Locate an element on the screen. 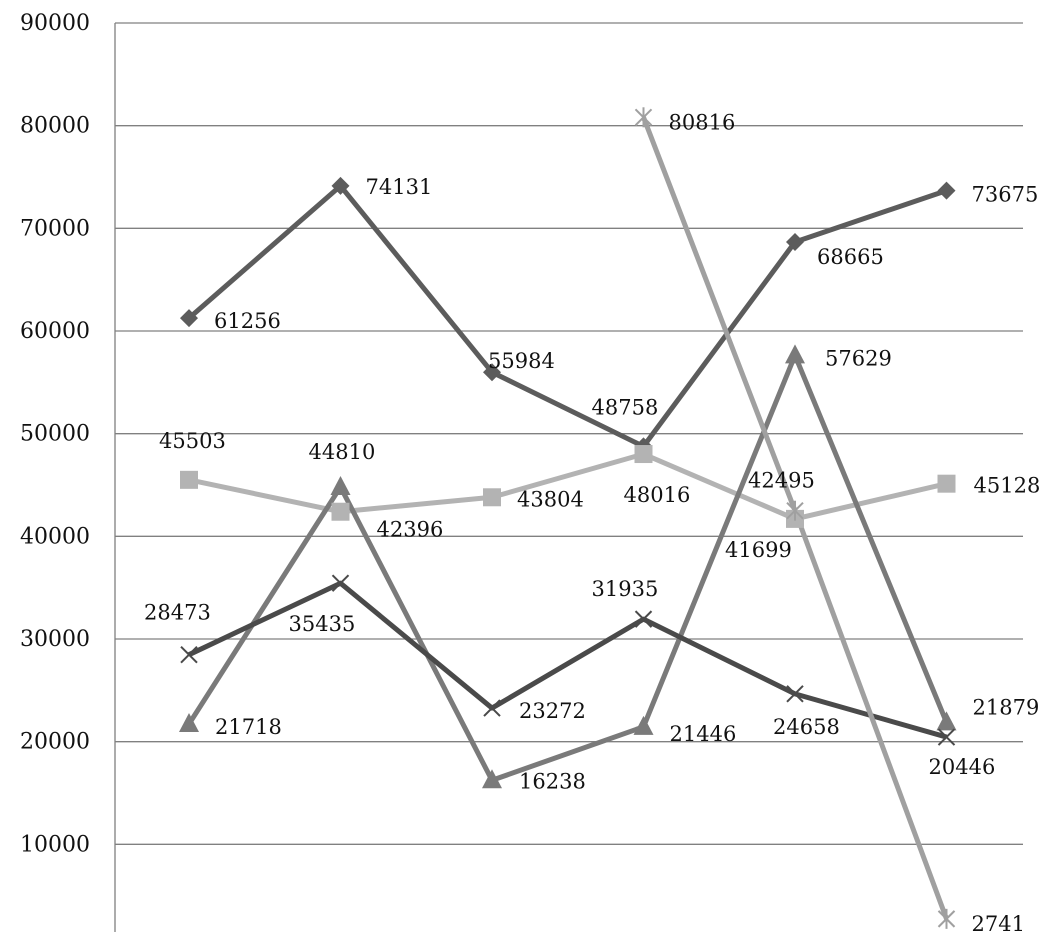  data-label: 35435 is located at coordinates (322, 624).